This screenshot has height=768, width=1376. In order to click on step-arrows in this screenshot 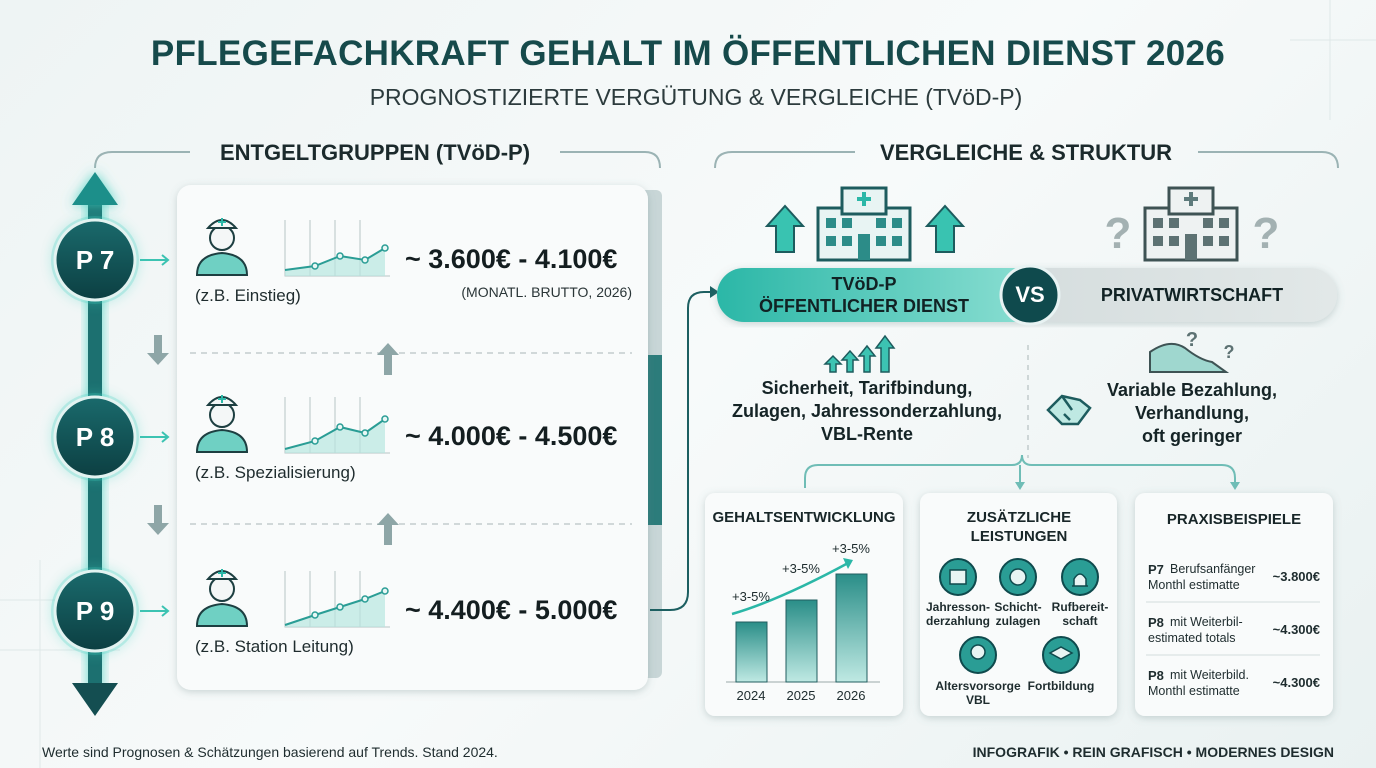, I will do `click(273, 440)`.